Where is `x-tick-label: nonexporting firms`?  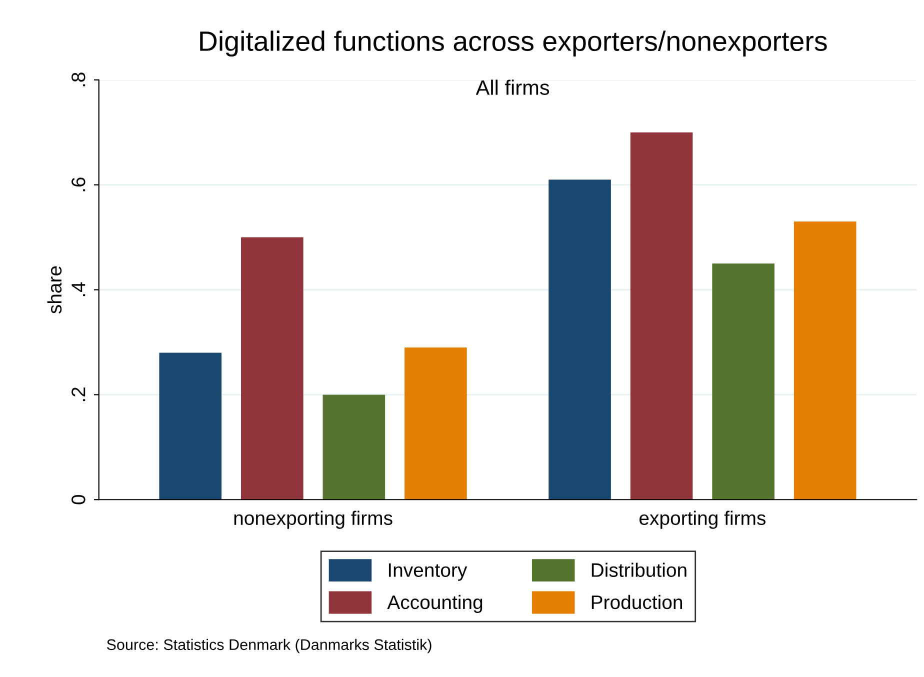 x-tick-label: nonexporting firms is located at coordinates (313, 519).